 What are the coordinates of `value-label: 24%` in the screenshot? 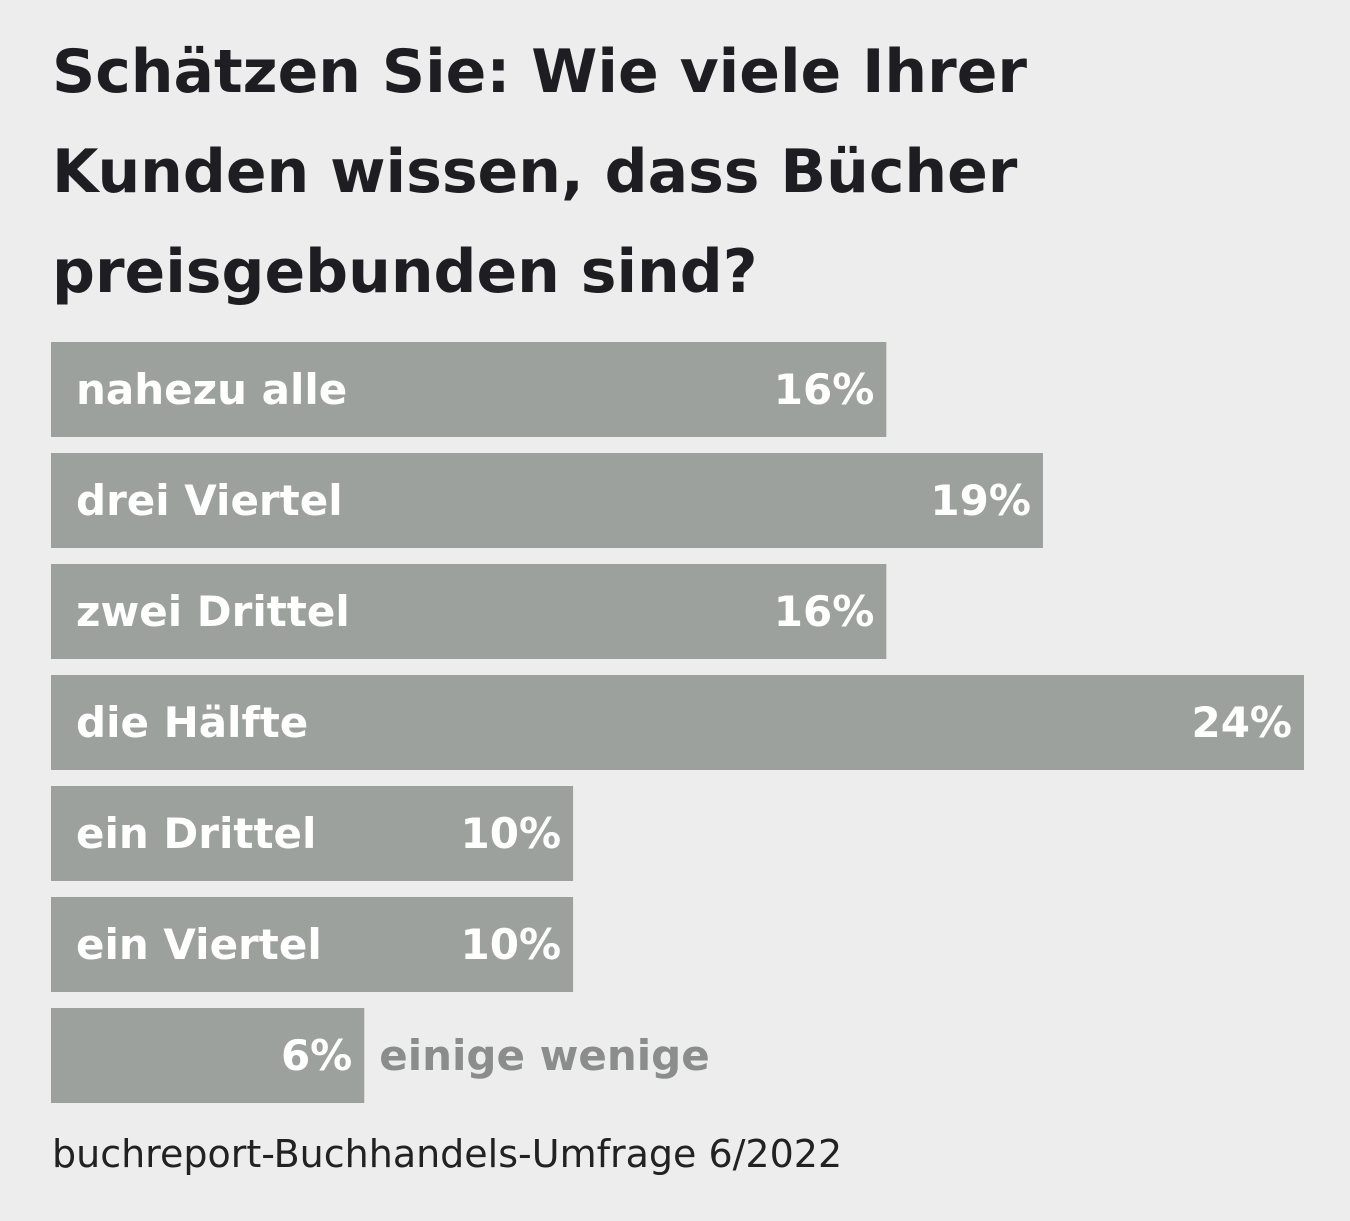 It's located at (1241, 722).